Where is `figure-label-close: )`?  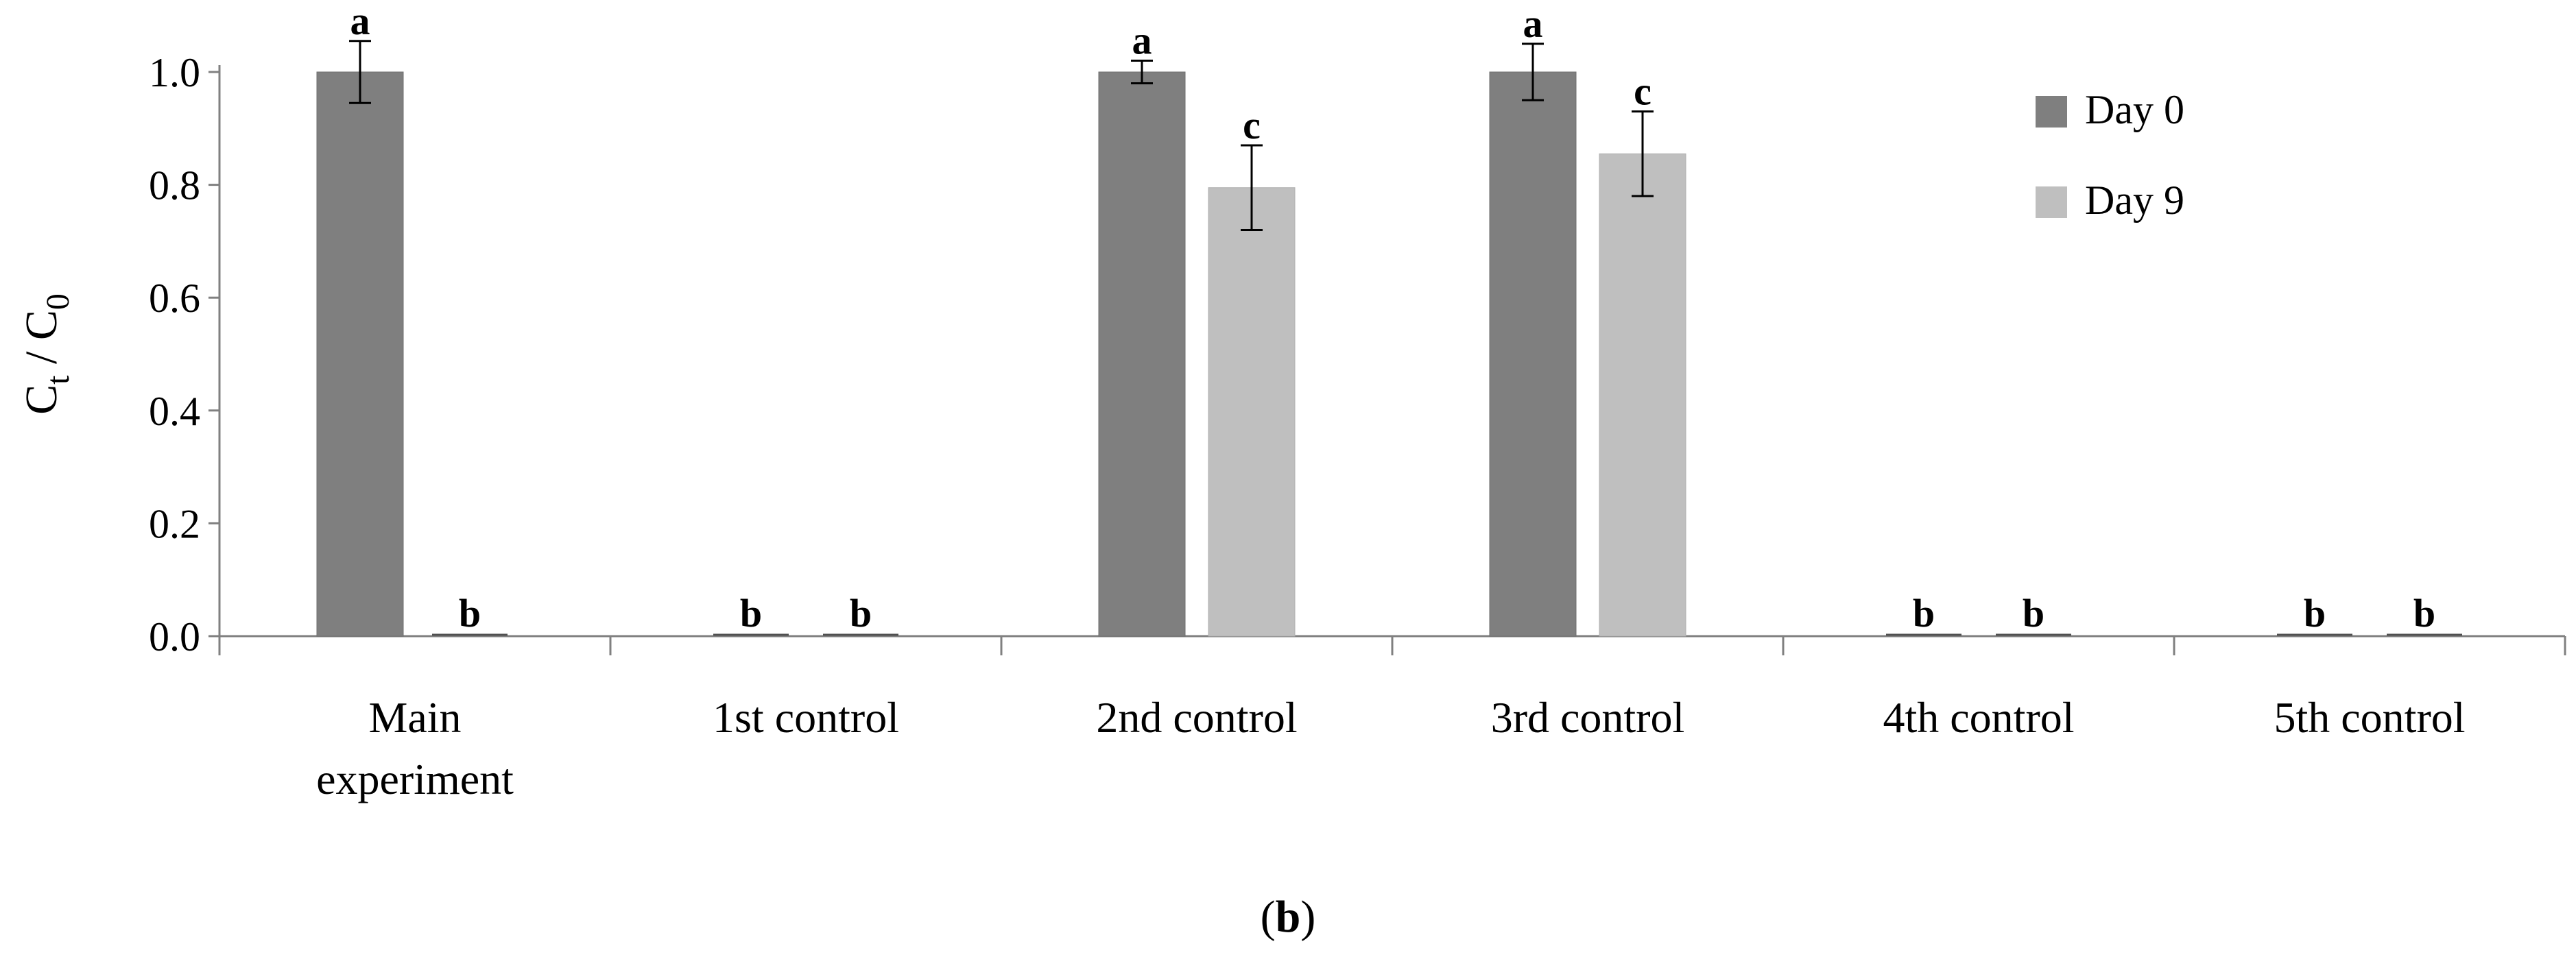 figure-label-close: ) is located at coordinates (1308, 917).